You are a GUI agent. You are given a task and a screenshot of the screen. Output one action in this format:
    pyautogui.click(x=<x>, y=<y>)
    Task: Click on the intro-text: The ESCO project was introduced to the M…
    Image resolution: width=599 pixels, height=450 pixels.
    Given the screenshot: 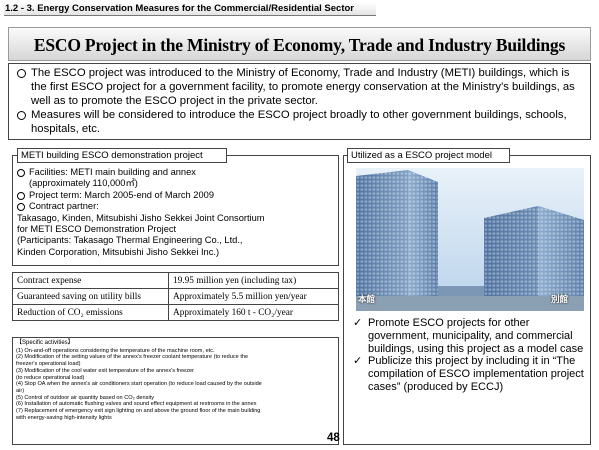 What is the action you would take?
    pyautogui.click(x=303, y=87)
    